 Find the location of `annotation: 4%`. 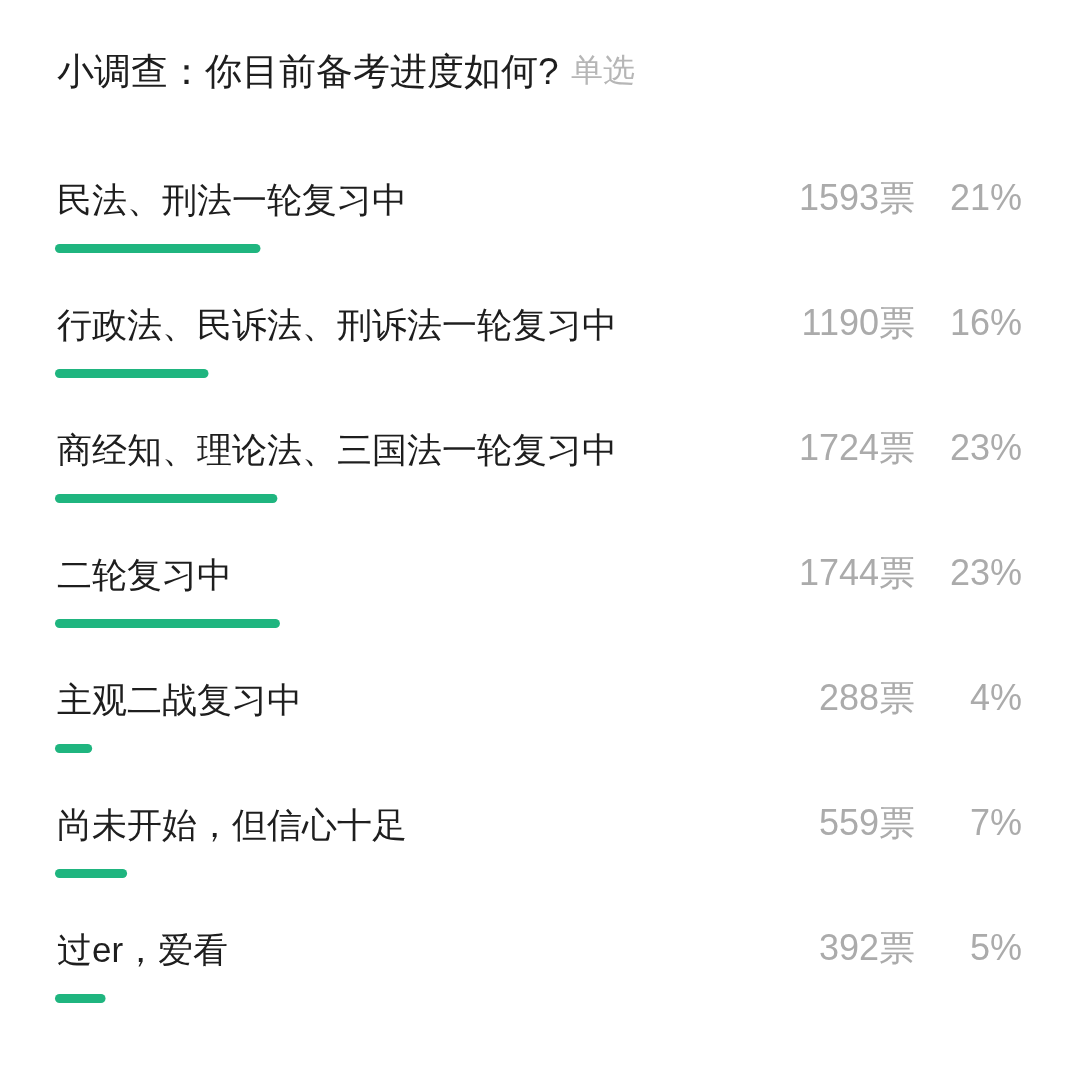

annotation: 4% is located at coordinates (995, 697).